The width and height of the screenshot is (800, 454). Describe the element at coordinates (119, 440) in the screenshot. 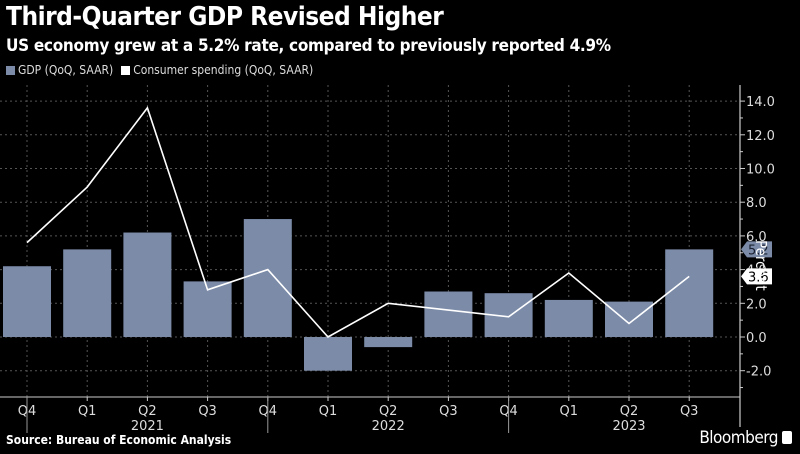

I see `source-note: Source: Bureau of Economic Analysis` at that location.